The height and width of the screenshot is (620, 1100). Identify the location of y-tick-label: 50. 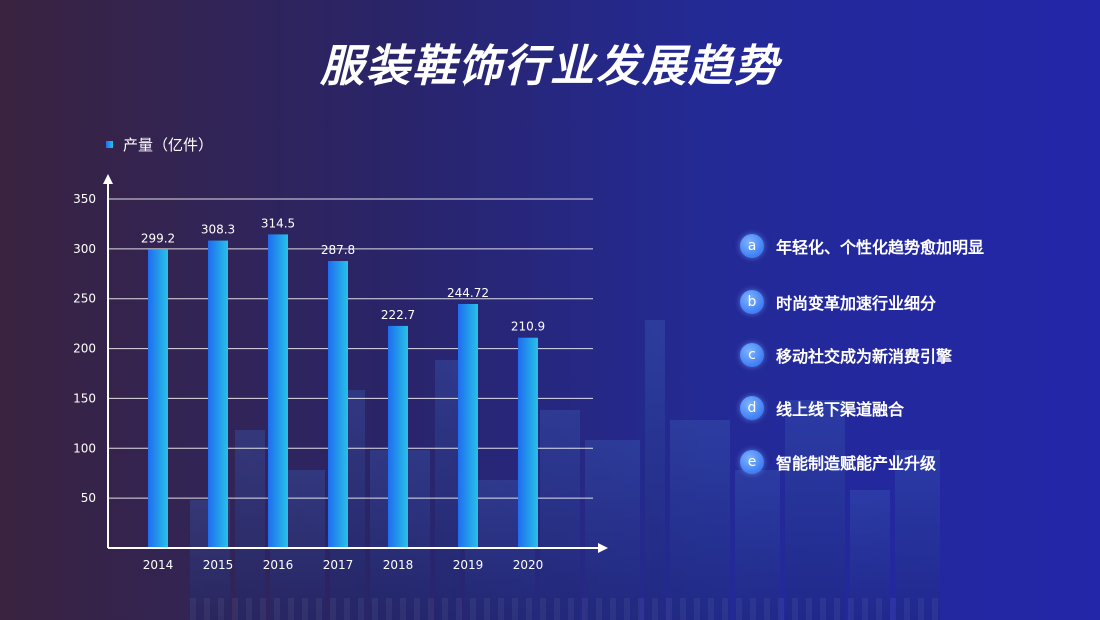
(88, 498).